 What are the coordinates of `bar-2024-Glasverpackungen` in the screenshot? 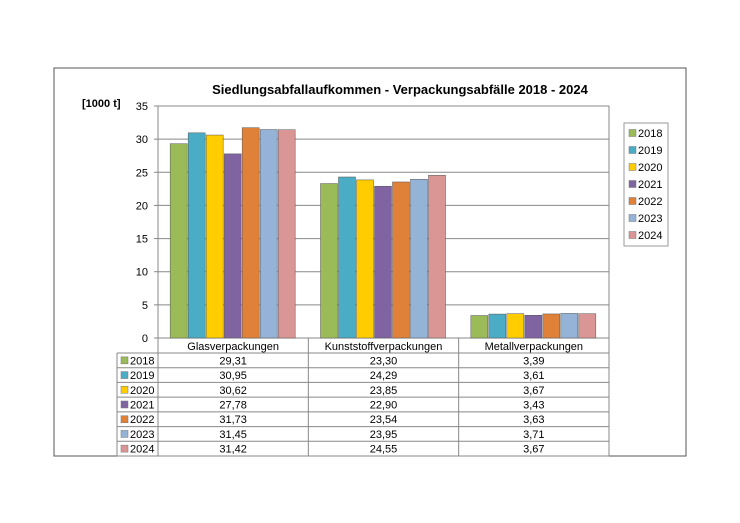 It's located at (286, 234).